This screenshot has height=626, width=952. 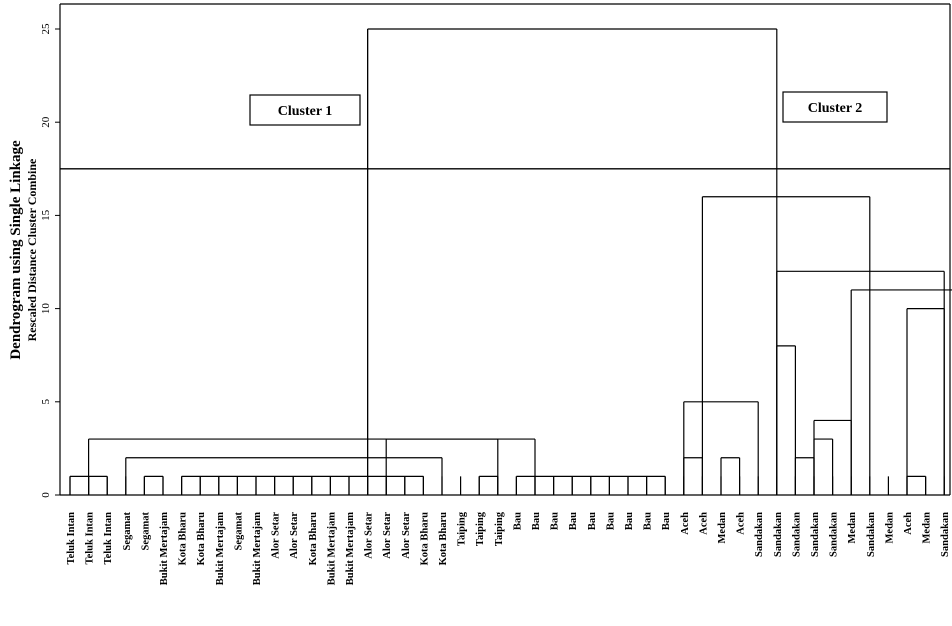 I want to click on y-tick-label: 20, so click(x=46, y=122).